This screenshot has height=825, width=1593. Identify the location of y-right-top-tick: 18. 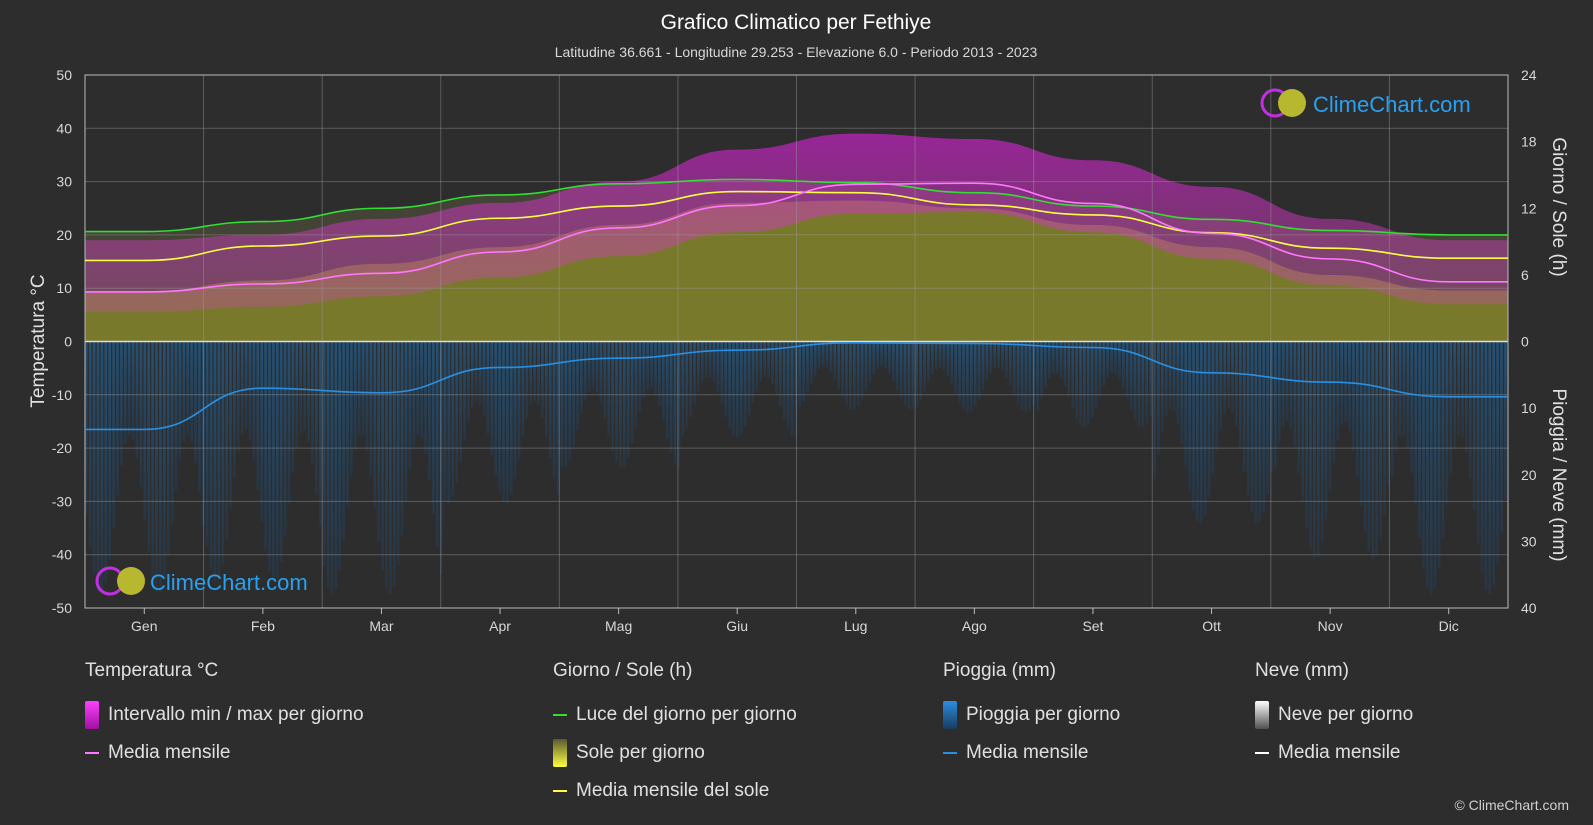
(1529, 142).